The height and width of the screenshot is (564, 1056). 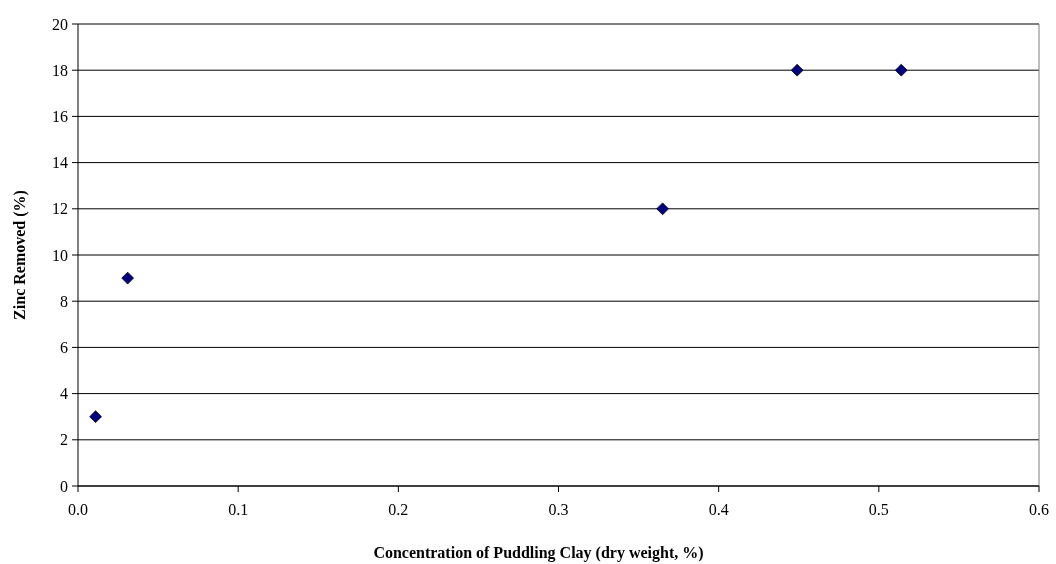 I want to click on x-axis-title: Concentration of Puddling Clay (dry weight, %), so click(x=538, y=553).